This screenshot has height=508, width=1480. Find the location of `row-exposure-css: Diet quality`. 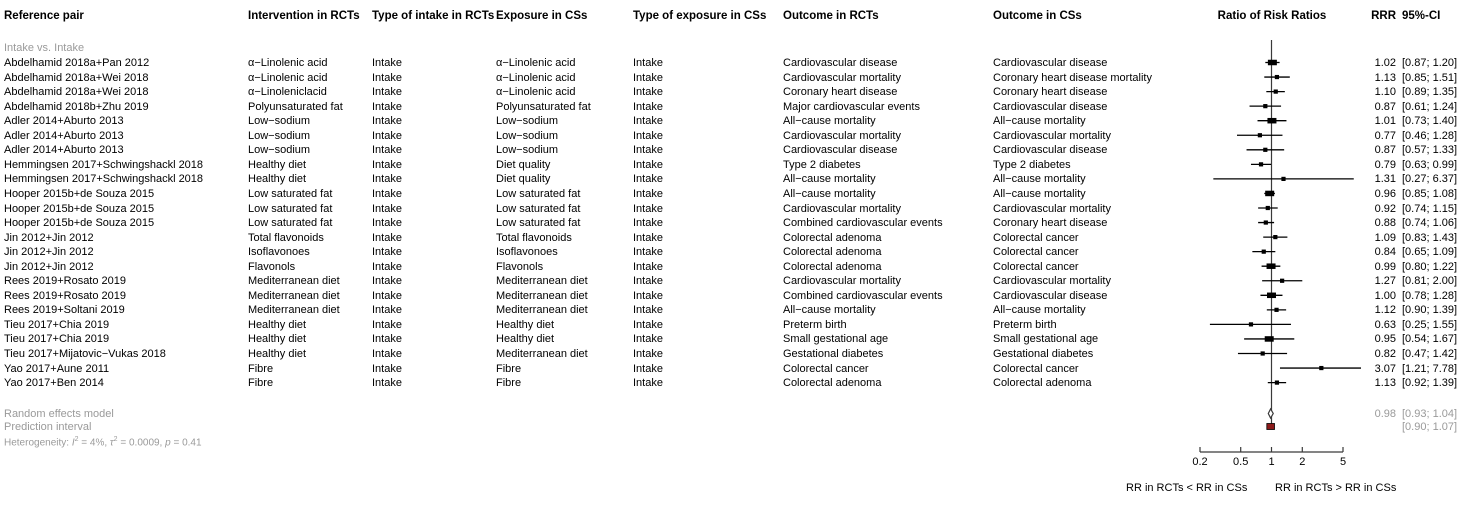

row-exposure-css: Diet quality is located at coordinates (523, 164).